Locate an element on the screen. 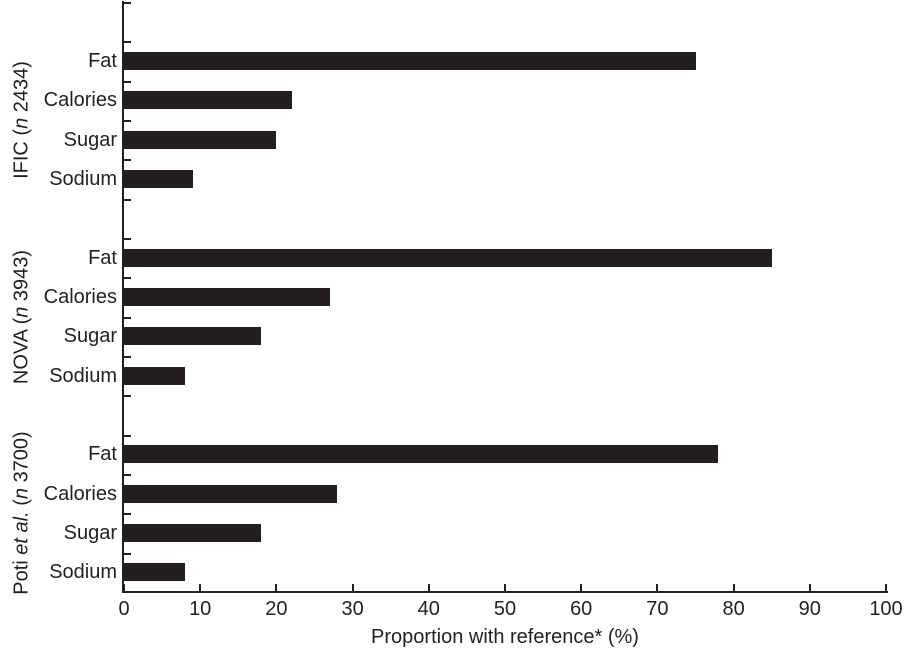 The width and height of the screenshot is (904, 655). x-tick-label: 40 is located at coordinates (428, 609).